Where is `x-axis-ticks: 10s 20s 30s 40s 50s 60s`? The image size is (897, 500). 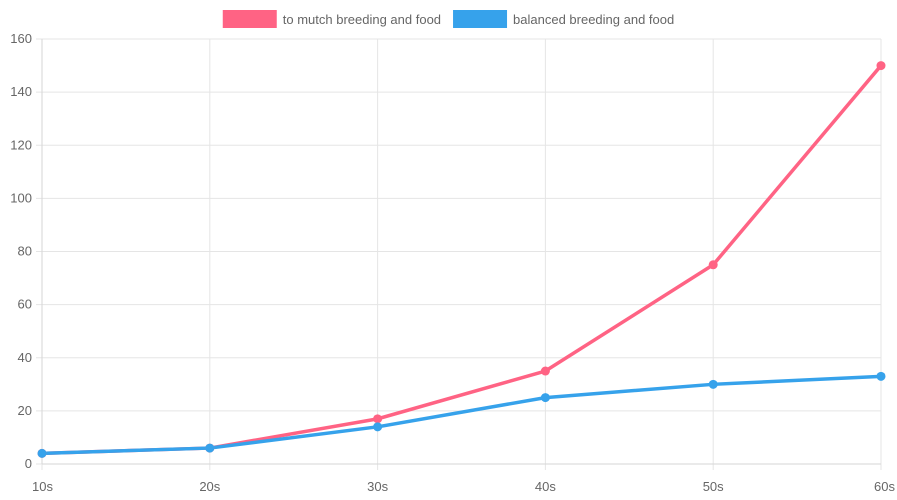
x-axis-ticks: 10s 20s 30s 40s 50s 60s is located at coordinates (463, 486).